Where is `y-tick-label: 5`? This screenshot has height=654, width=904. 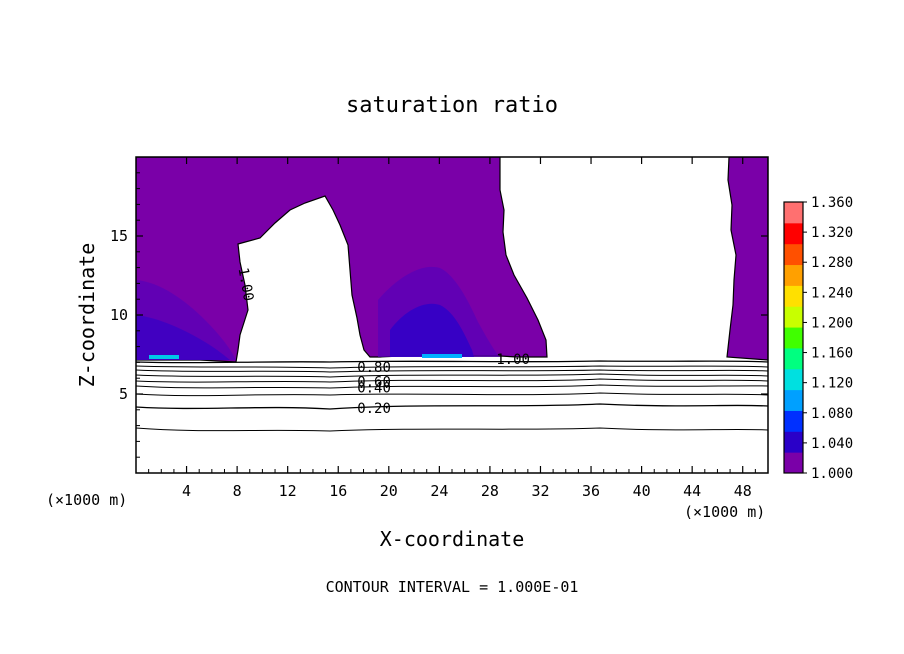
y-tick-label: 5 is located at coordinates (123, 394).